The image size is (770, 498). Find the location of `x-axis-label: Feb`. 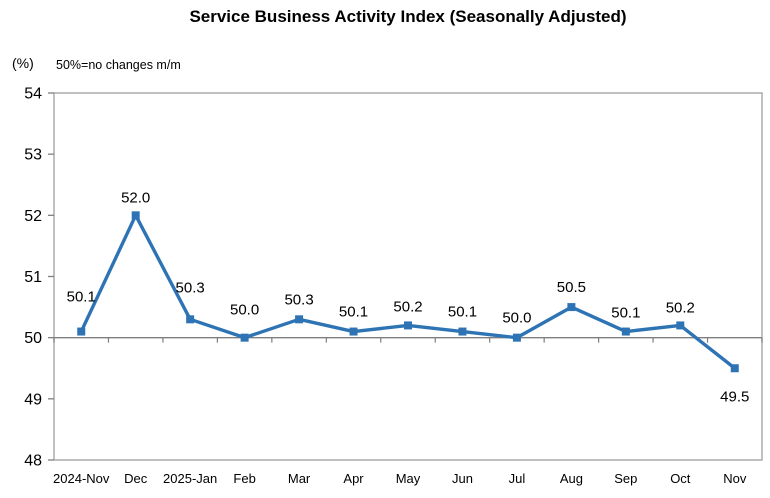

x-axis-label: Feb is located at coordinates (244, 478).